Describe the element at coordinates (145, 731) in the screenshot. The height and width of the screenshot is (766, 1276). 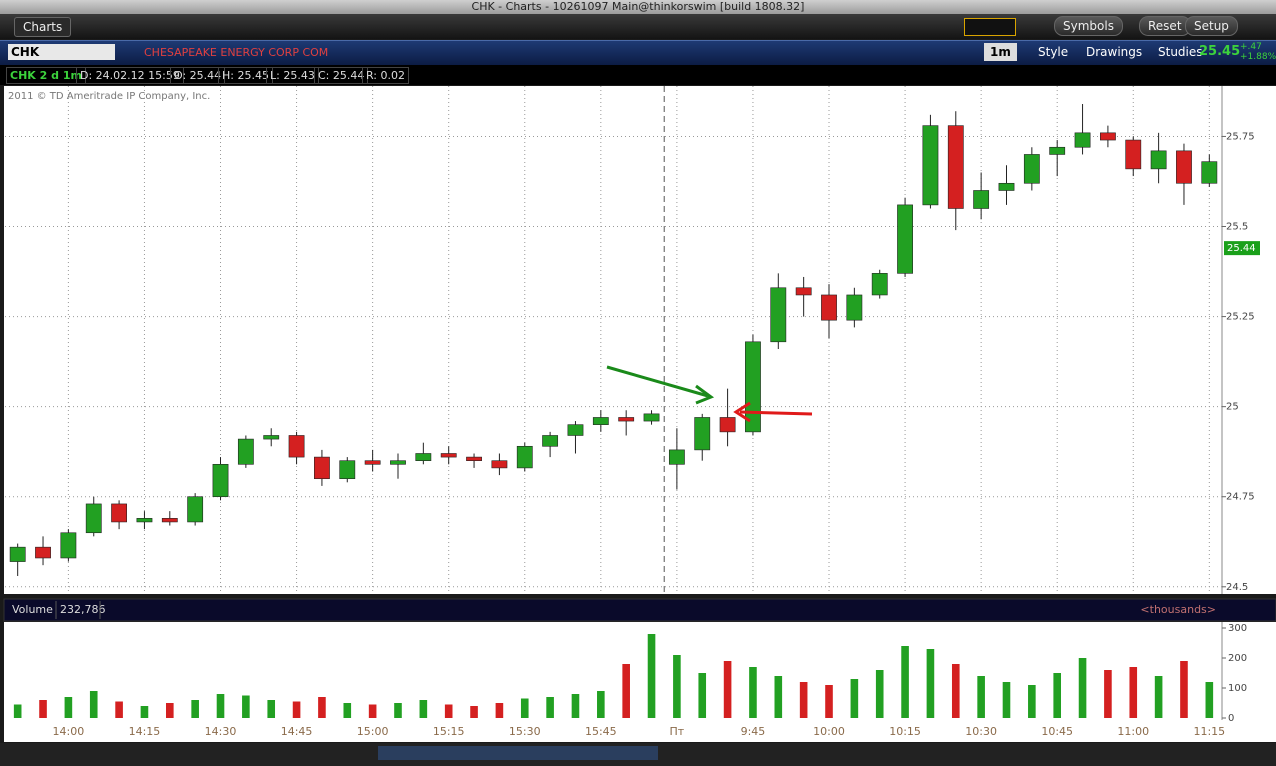
I see `x-tick-label: 14:15` at that location.